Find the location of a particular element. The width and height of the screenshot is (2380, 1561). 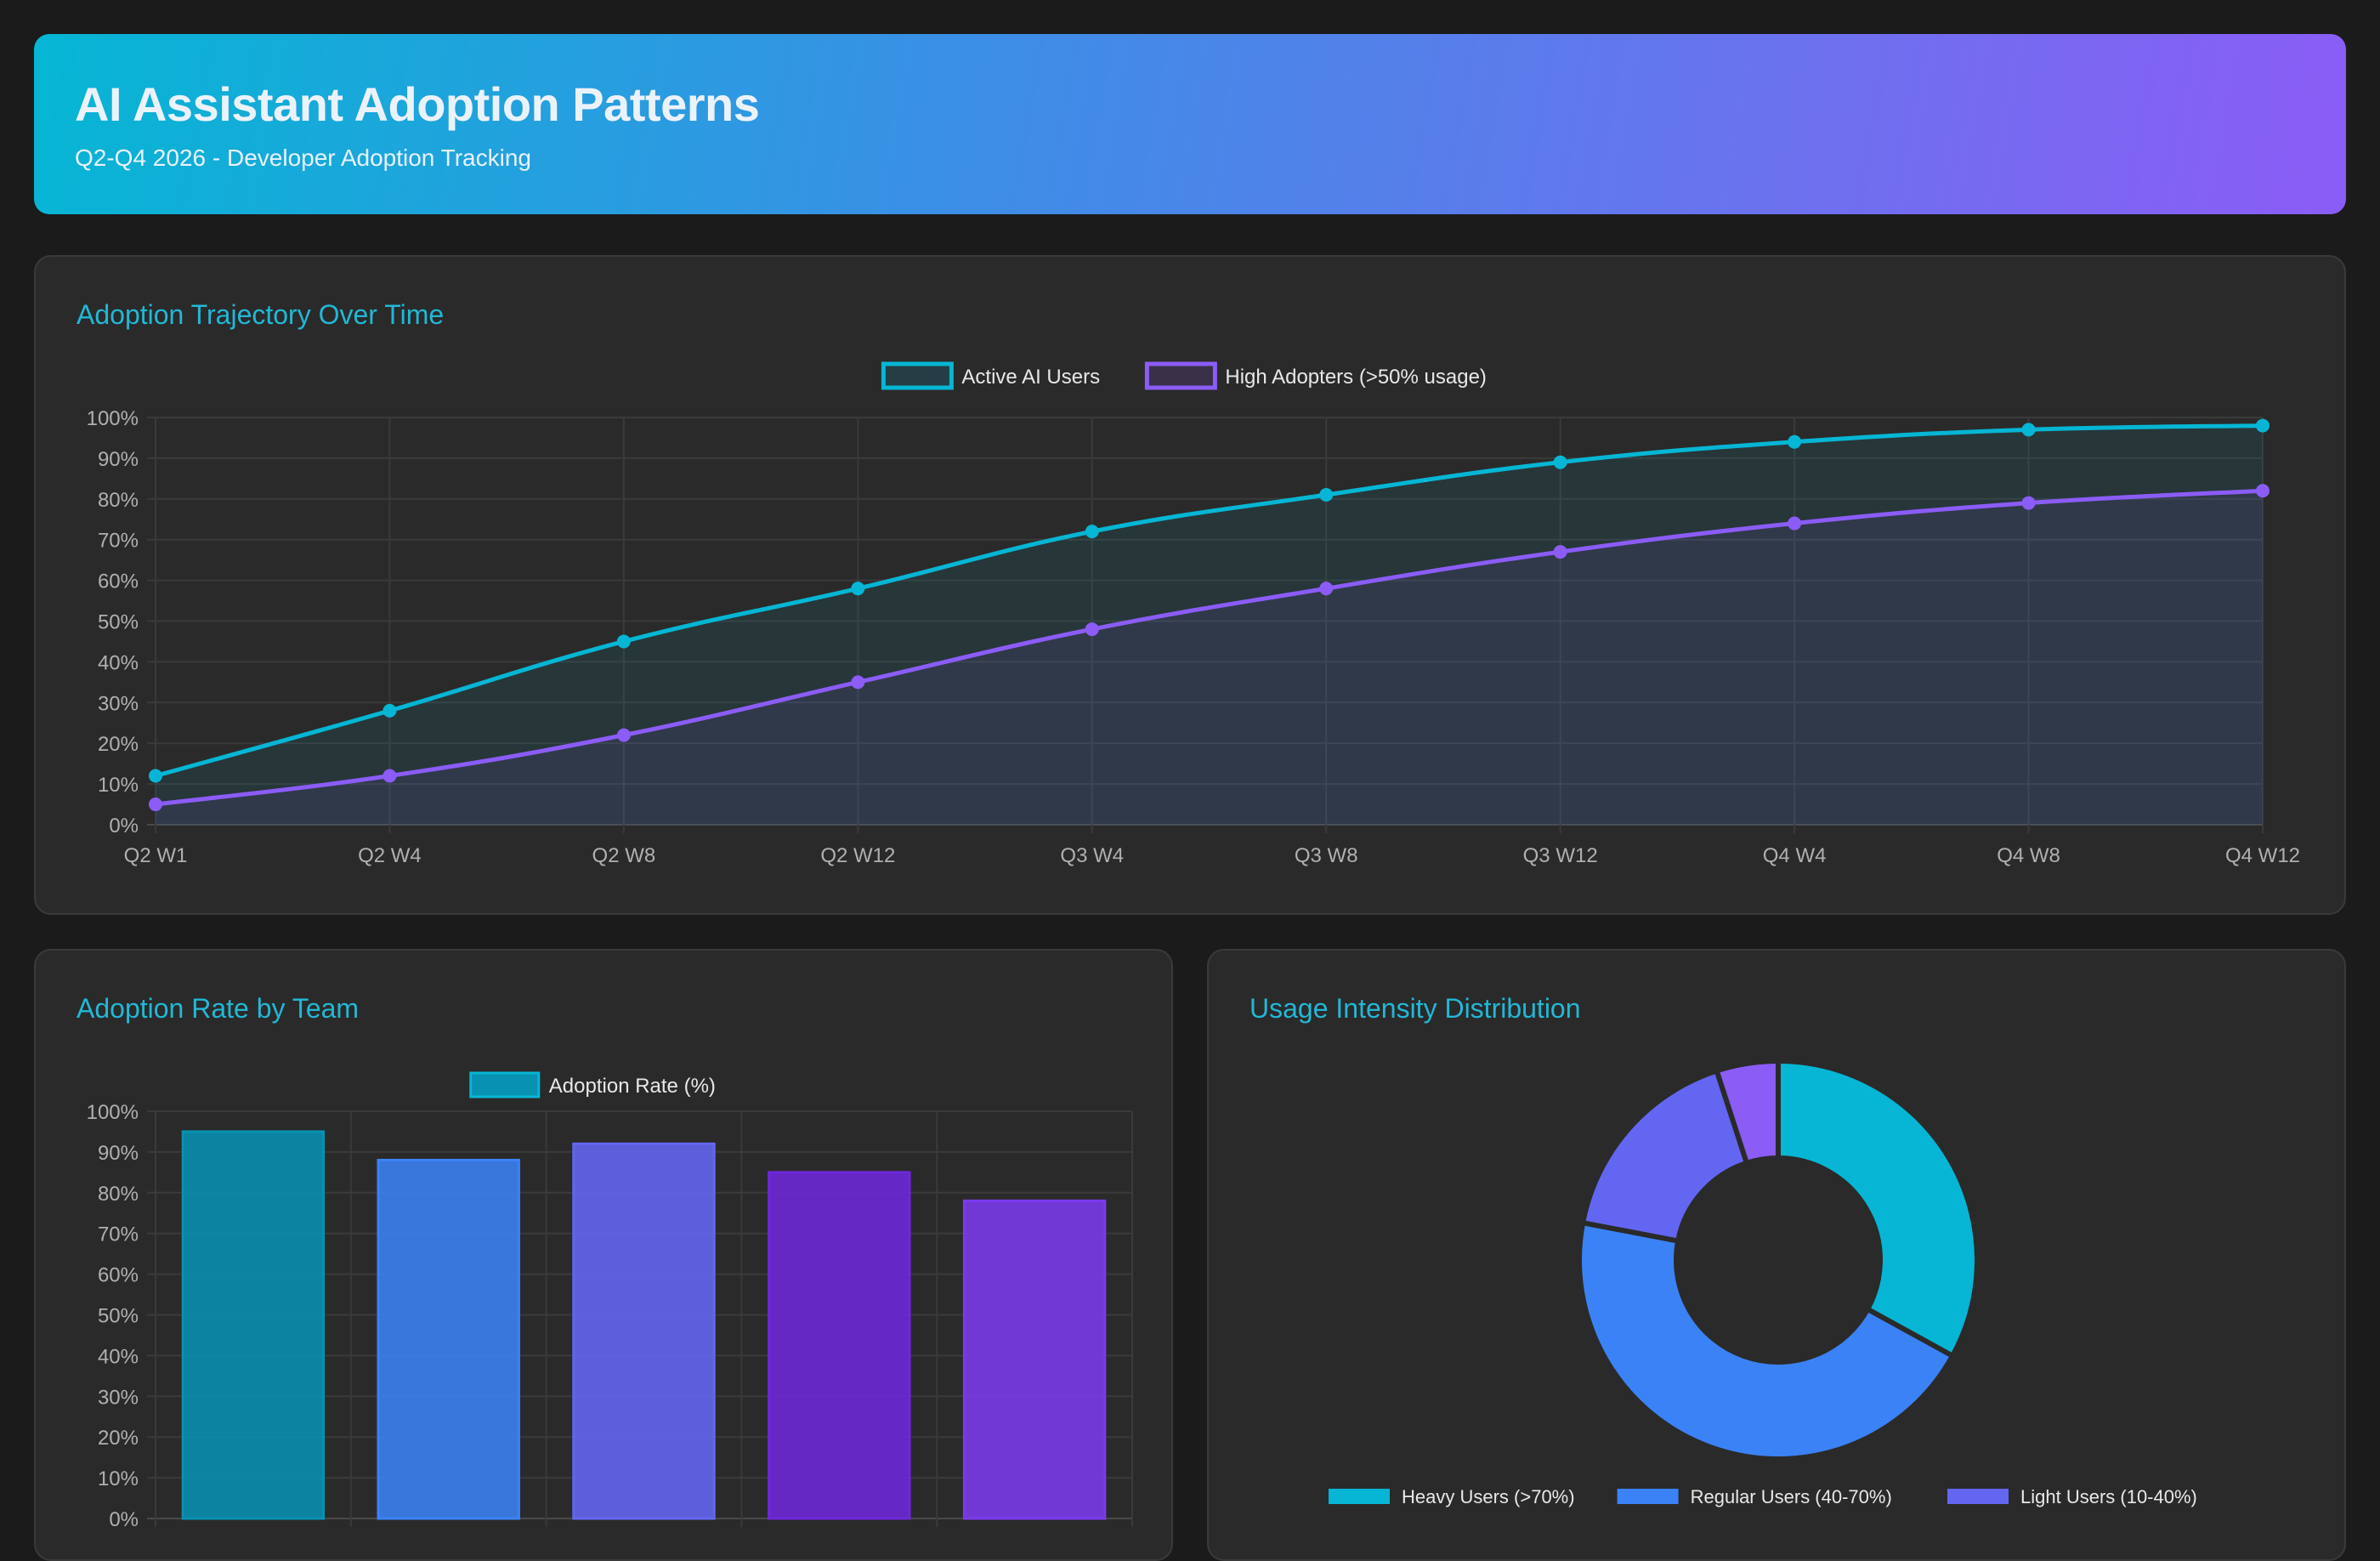

legend-label: Adoption Rate (%) is located at coordinates (632, 1086).